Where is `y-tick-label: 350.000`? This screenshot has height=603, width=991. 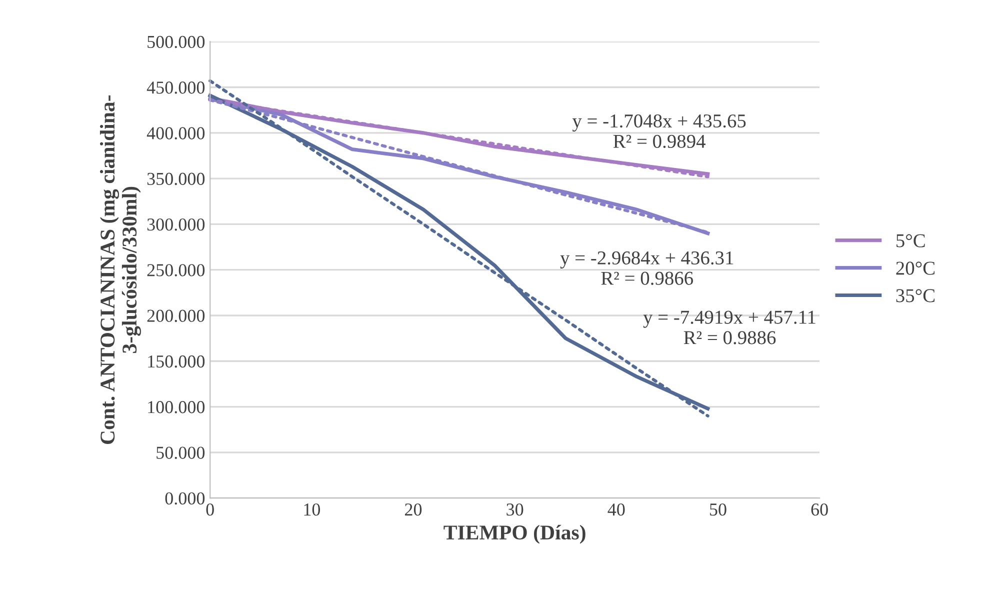 y-tick-label: 350.000 is located at coordinates (176, 179).